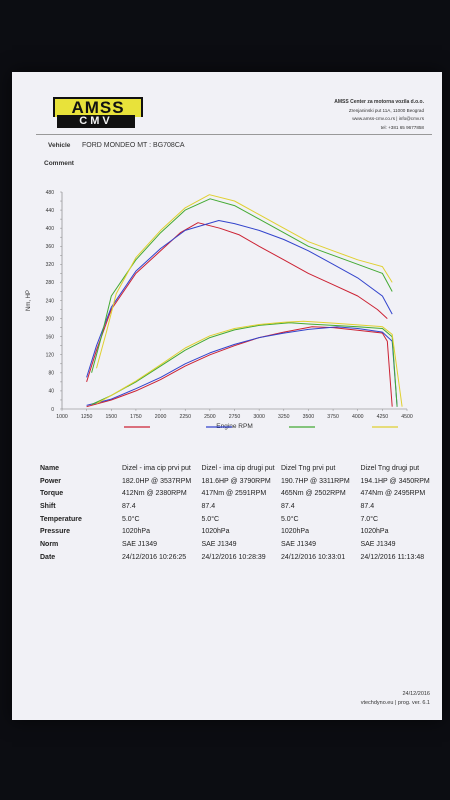  Describe the element at coordinates (208, 506) in the screenshot. I see `run-2-shift: 87.4` at that location.